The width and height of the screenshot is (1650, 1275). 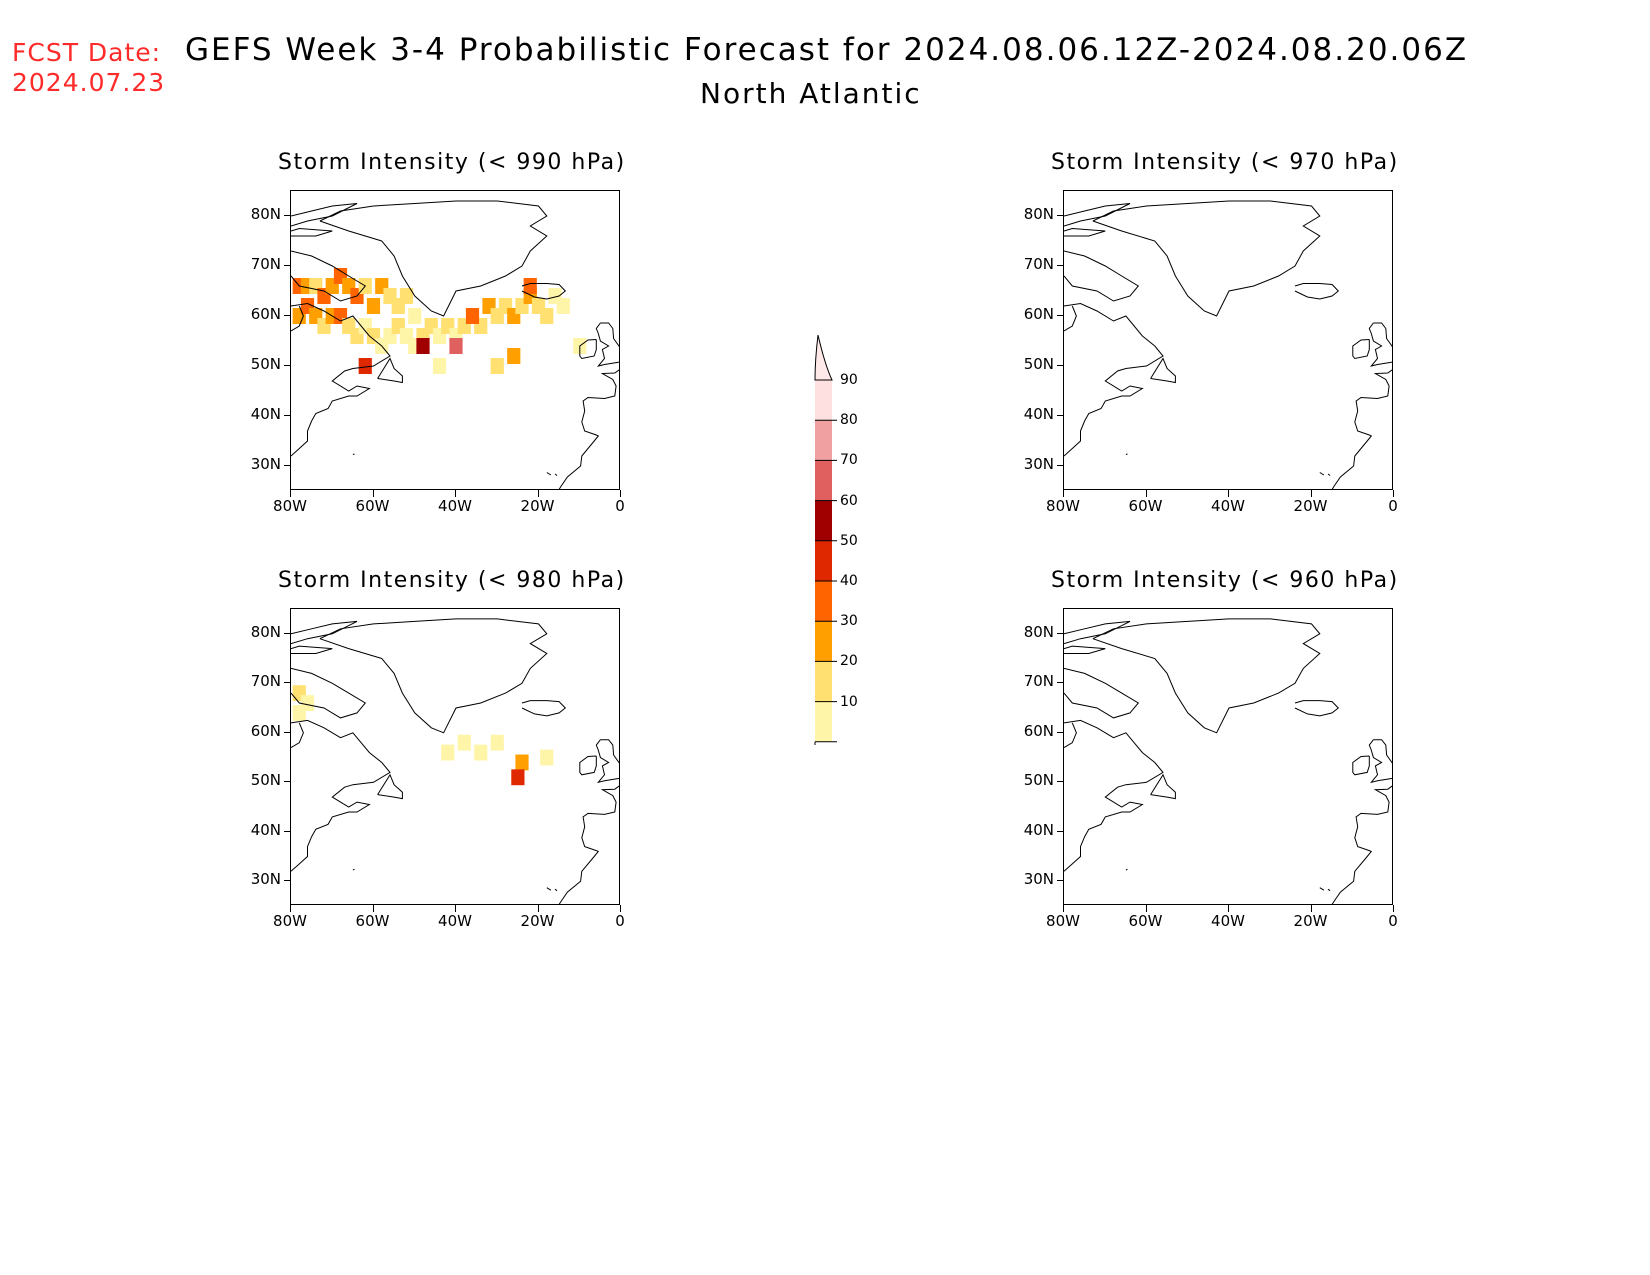 What do you see at coordinates (1038, 730) in the screenshot?
I see `lat-tick-label: 60N` at bounding box center [1038, 730].